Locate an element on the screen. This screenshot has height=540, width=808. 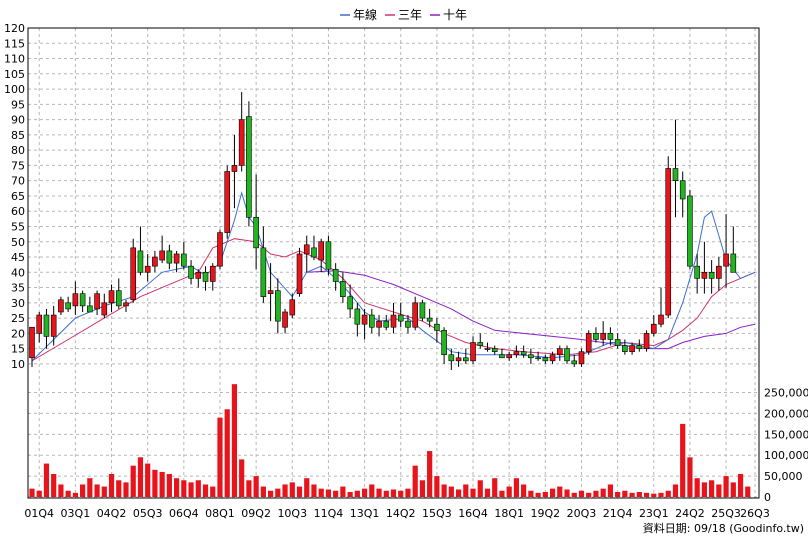
price-tick-label: 100 is located at coordinates (14, 89).